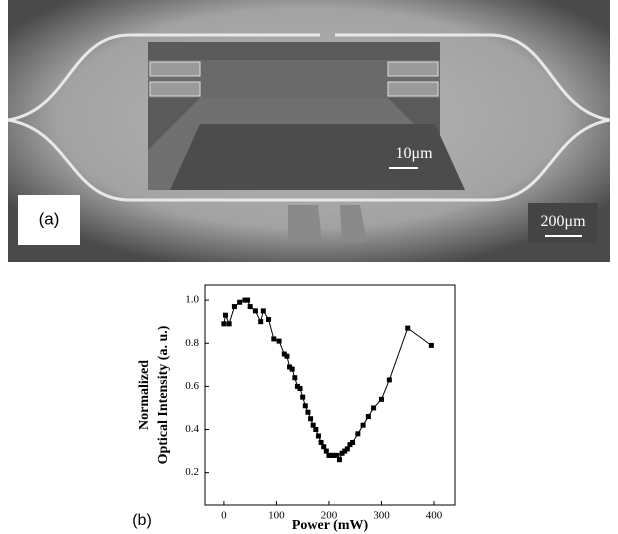  What do you see at coordinates (276, 516) in the screenshot?
I see `x-tick-label: 100` at bounding box center [276, 516].